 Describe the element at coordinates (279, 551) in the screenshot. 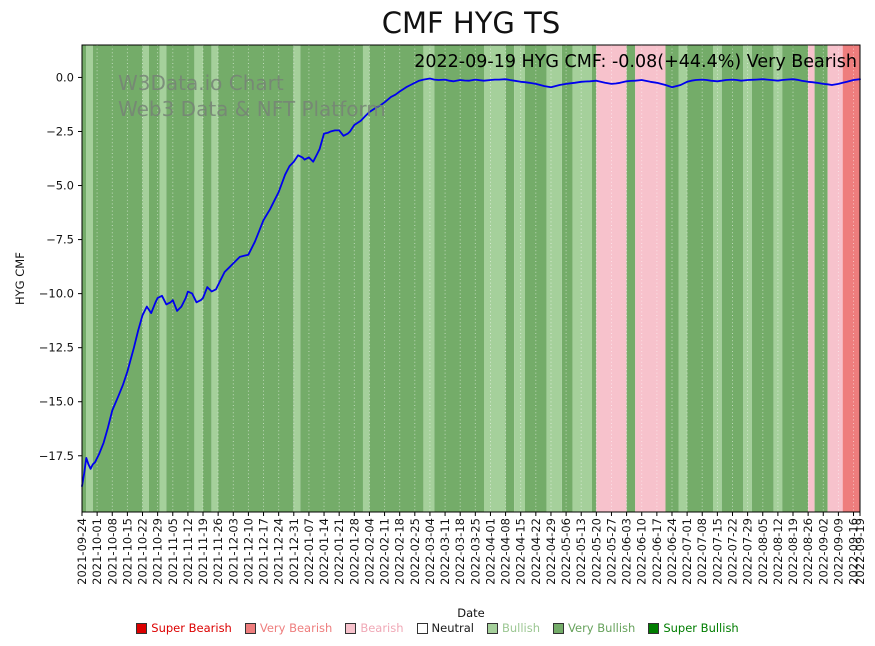

I see `x-tick-label: 2021-12-24` at that location.